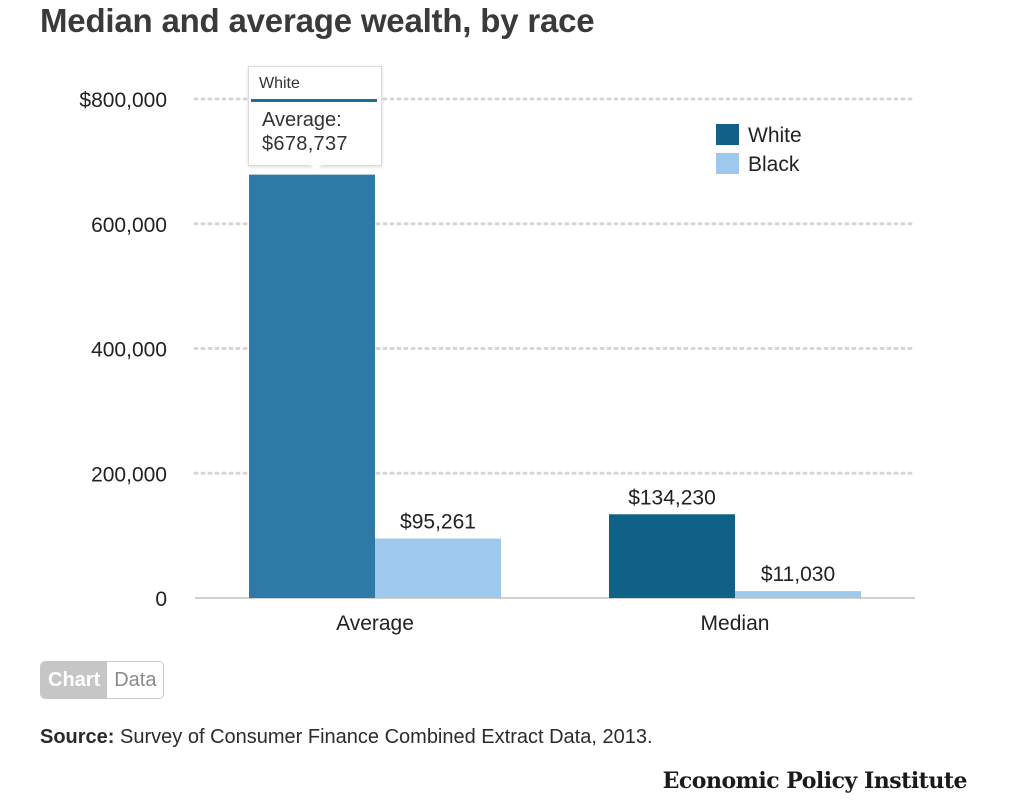 This screenshot has width=1015, height=809. I want to click on y-axis: 0 200,000 400,000 600,000 $800,000, so click(123, 350).